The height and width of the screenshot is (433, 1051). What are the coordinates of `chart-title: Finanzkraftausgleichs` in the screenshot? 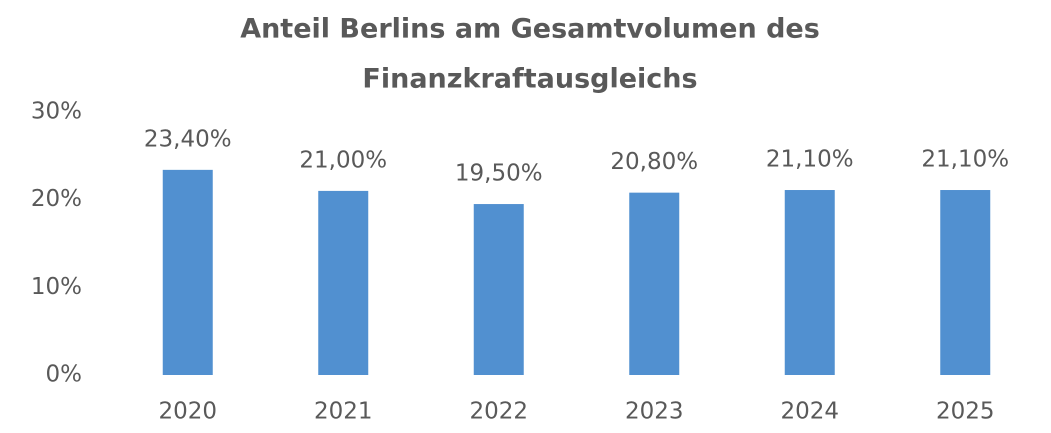 It's located at (529, 79).